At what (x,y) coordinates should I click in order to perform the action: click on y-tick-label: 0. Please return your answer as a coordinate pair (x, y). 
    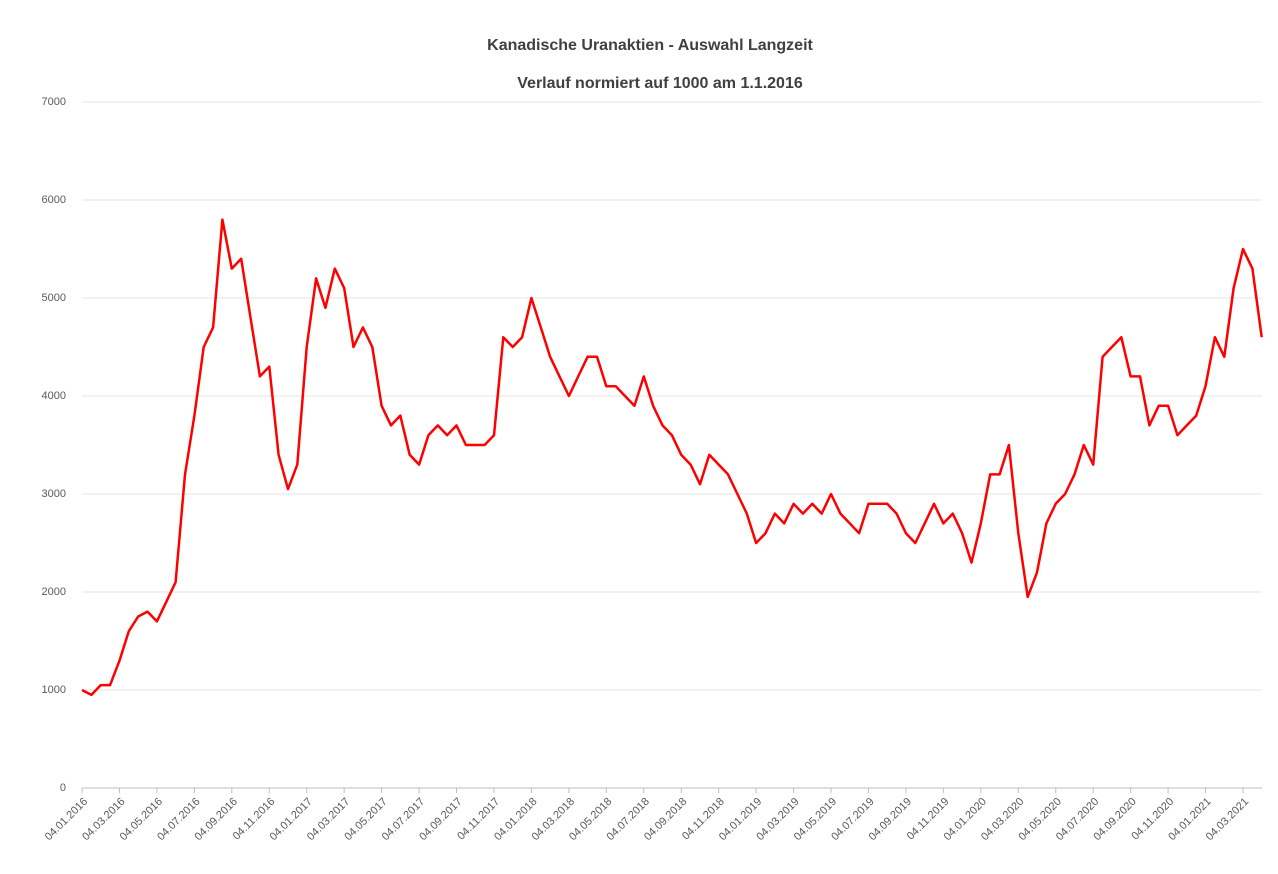
    Looking at the image, I should click on (63, 788).